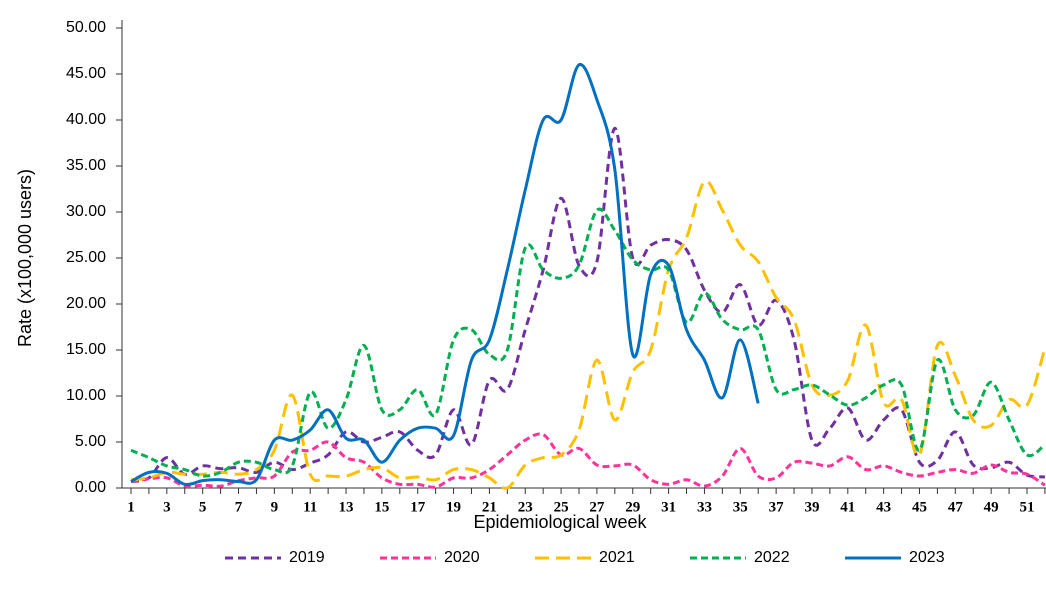 The width and height of the screenshot is (1046, 597). I want to click on y-tick-label: 50.00, so click(86, 27).